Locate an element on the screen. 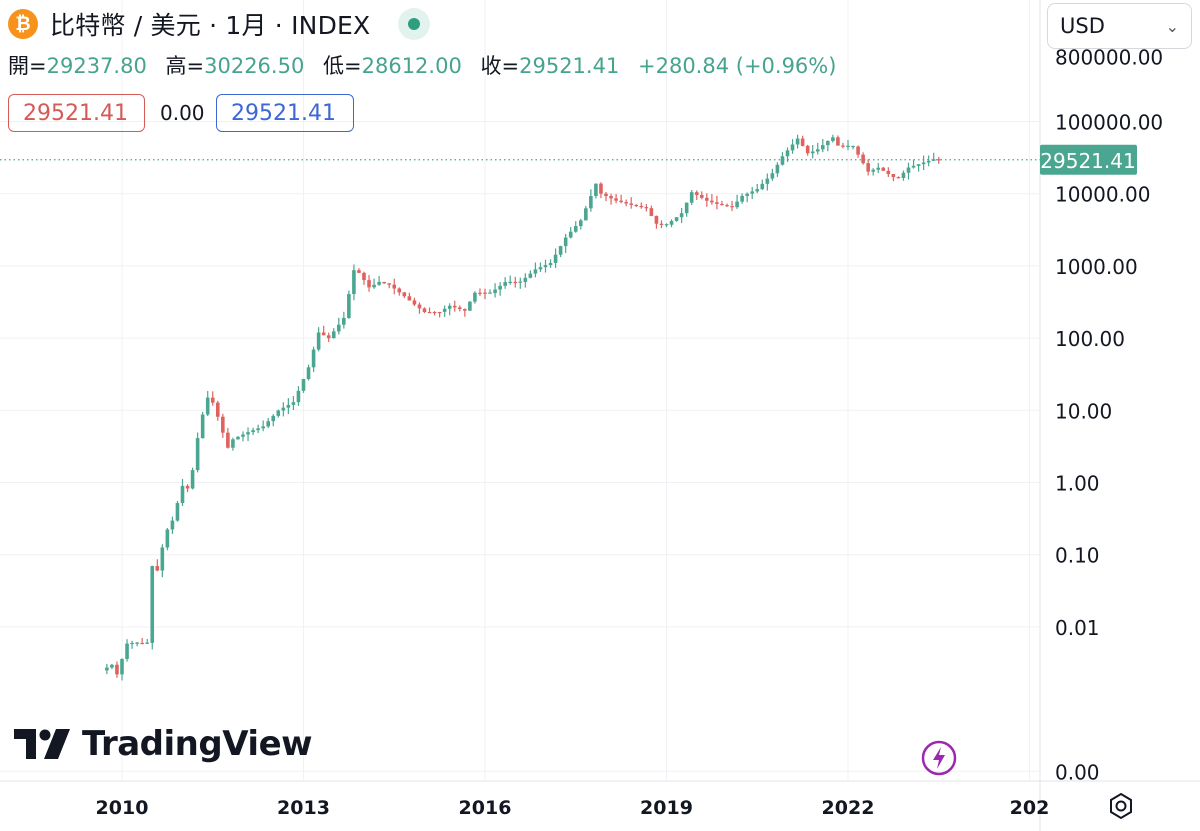 The height and width of the screenshot is (831, 1200). sell-price-button: 29521.41 is located at coordinates (76, 113).